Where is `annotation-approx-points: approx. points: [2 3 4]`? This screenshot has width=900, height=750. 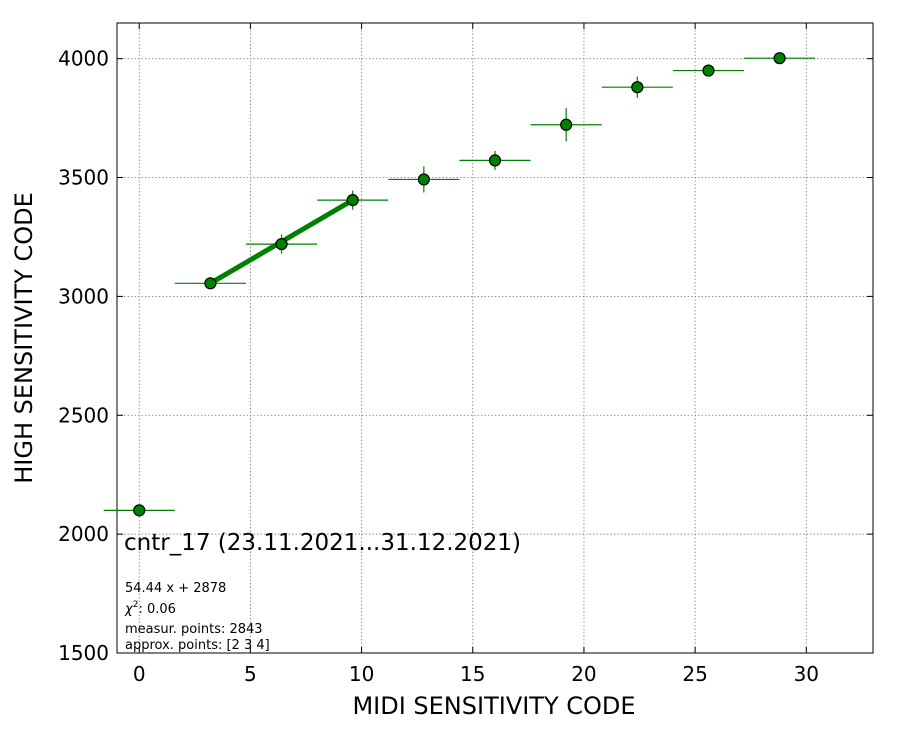 annotation-approx-points: approx. points: [2 3 4] is located at coordinates (197, 645).